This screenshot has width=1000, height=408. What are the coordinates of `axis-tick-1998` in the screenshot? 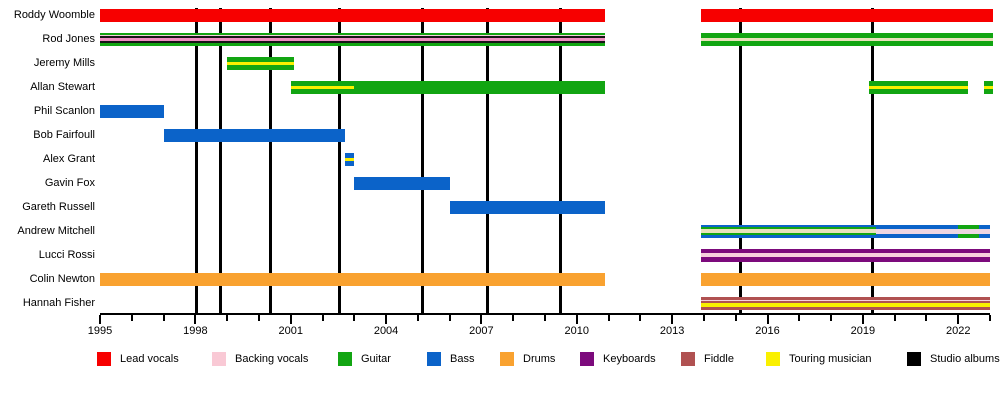 It's located at (195, 319).